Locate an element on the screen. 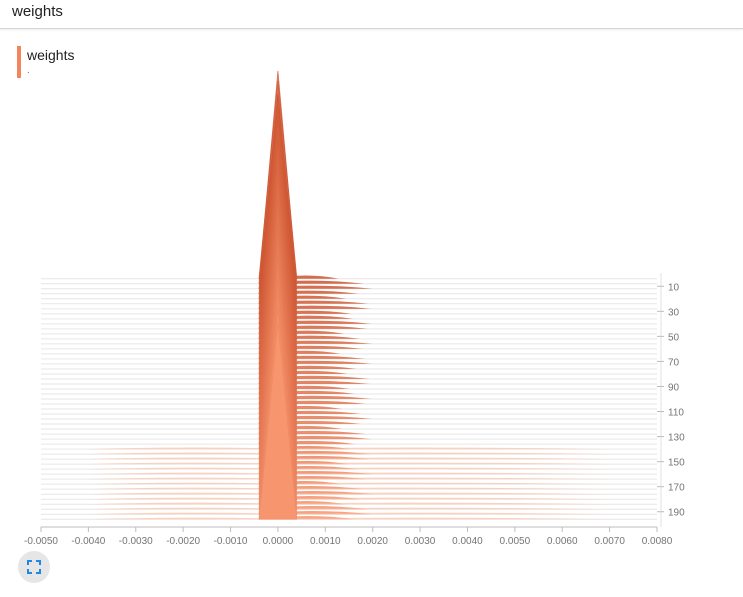  x-tick-label: 0.0040 is located at coordinates (467, 541).